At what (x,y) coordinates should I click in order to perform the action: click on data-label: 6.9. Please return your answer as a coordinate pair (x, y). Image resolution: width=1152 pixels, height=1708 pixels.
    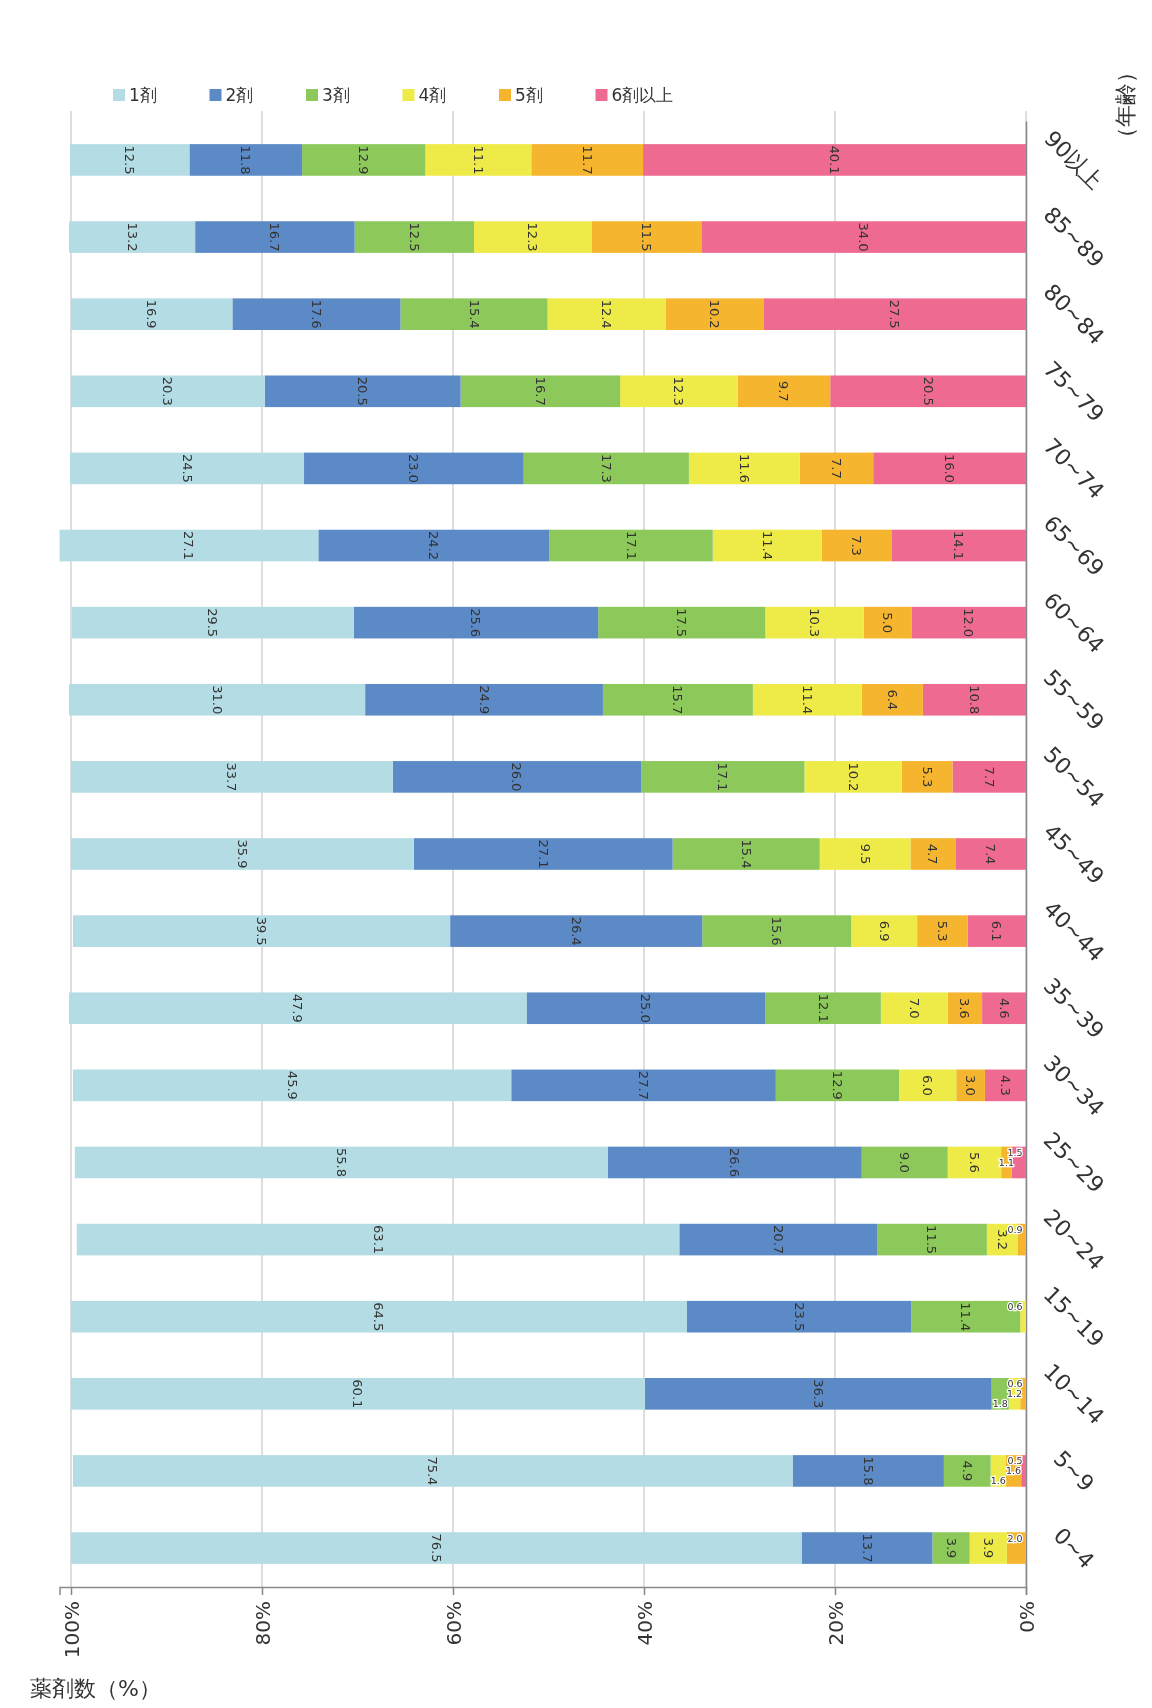
    Looking at the image, I should click on (884, 931).